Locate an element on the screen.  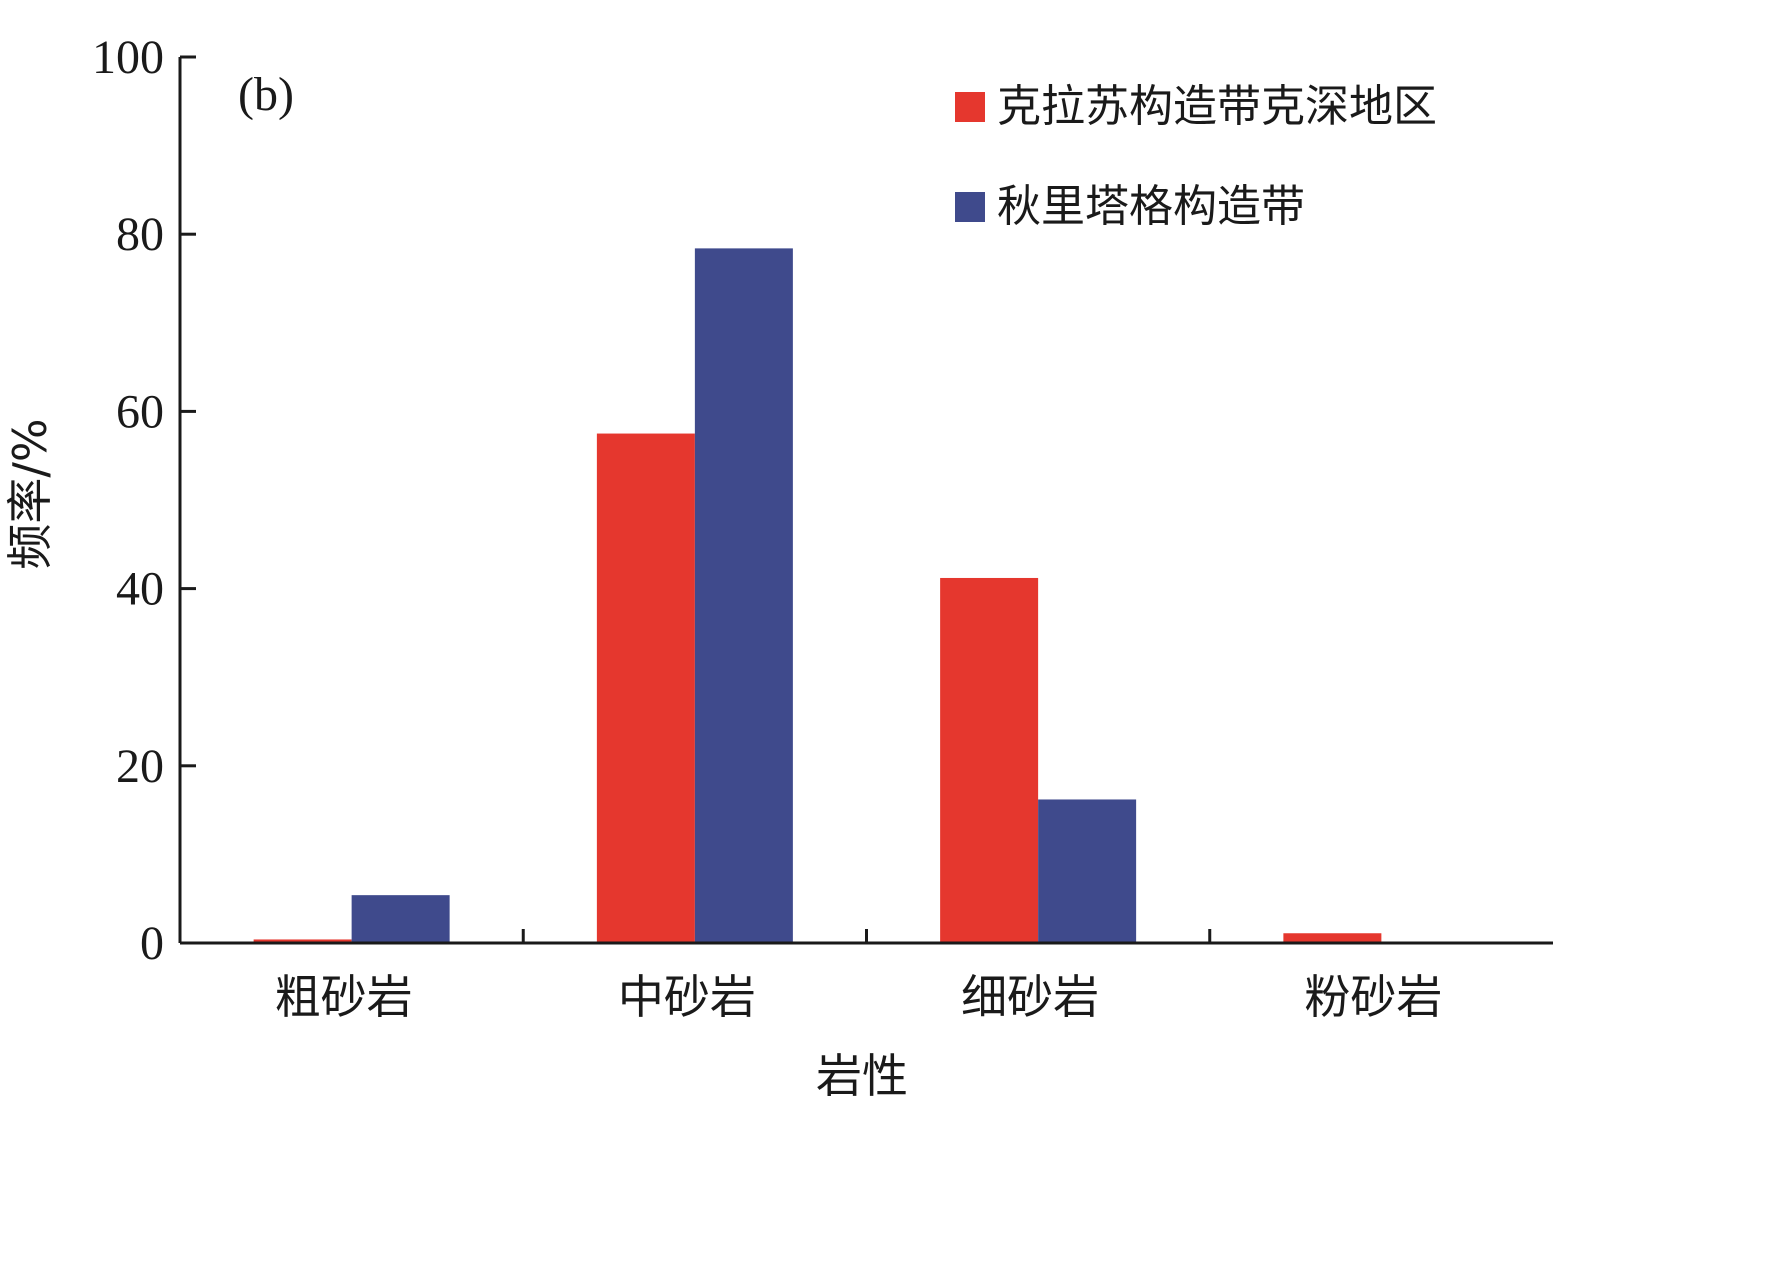
y-tick-label: 80 is located at coordinates (140, 234).